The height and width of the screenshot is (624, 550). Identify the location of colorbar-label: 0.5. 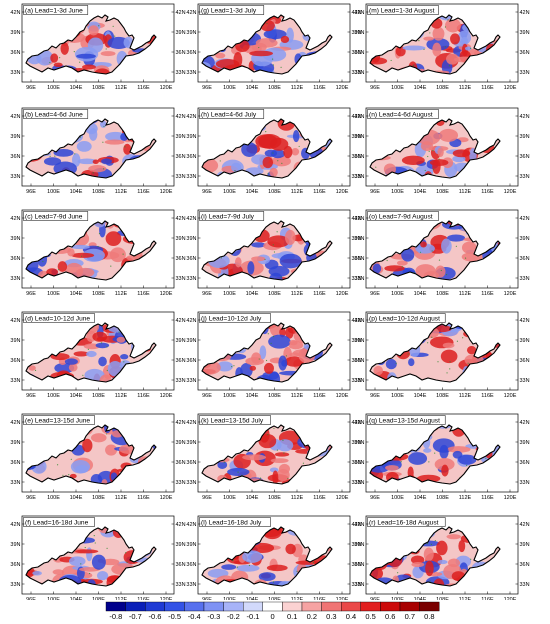
(370, 616).